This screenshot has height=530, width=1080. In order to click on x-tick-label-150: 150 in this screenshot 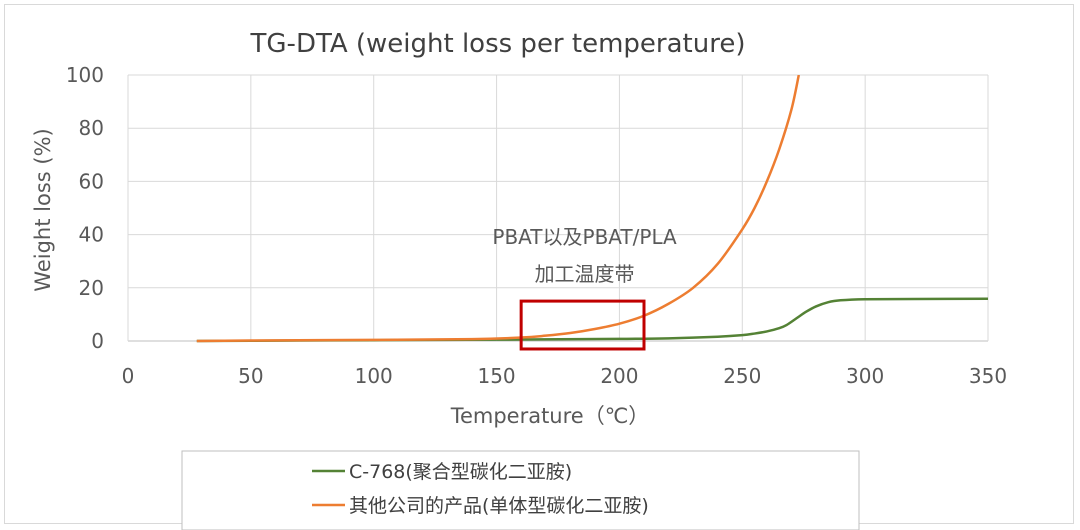, I will do `click(496, 376)`.